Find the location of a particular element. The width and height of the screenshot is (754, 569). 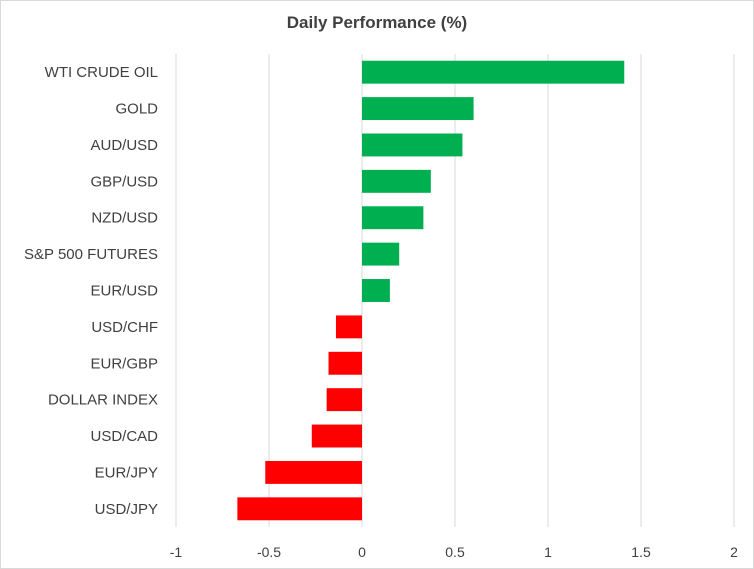

category-label: DOLLAR INDEX is located at coordinates (103, 400).